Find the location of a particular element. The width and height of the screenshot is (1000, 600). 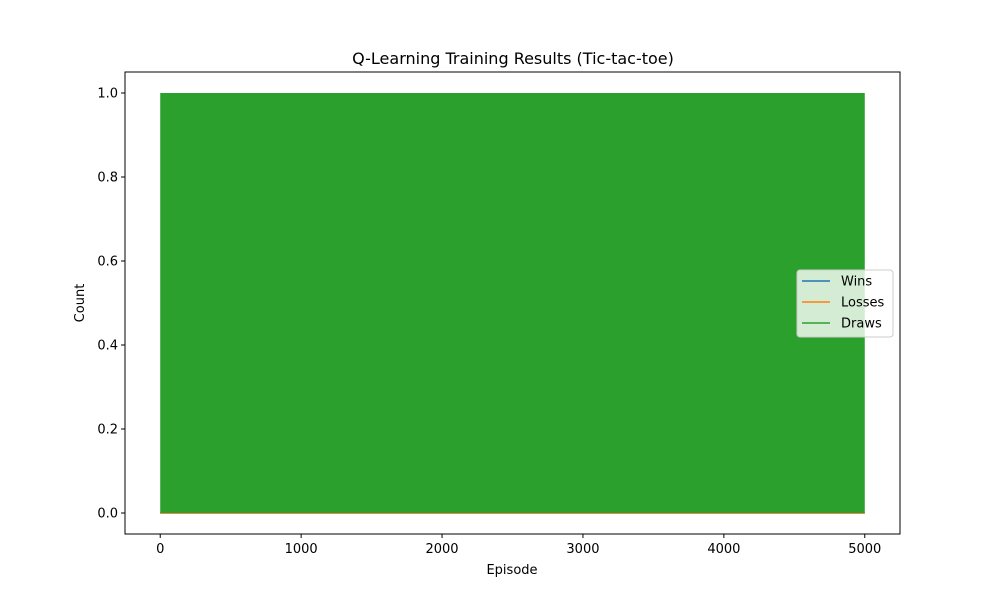

x-tick-label: 4000 is located at coordinates (723, 549).